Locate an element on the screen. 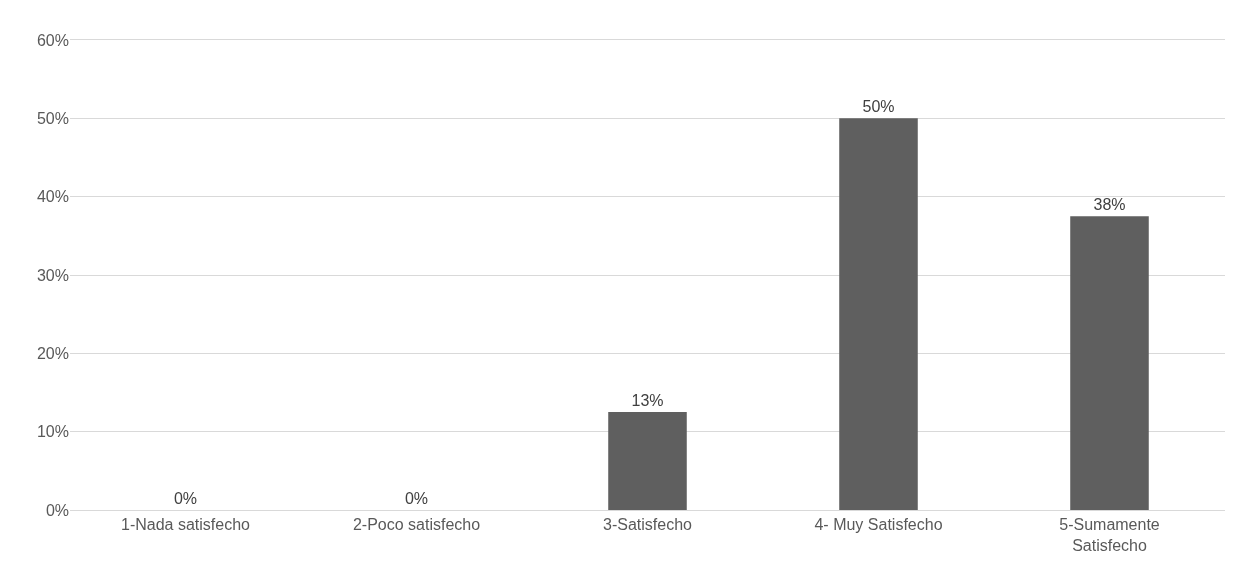 The width and height of the screenshot is (1245, 580). x-tick-label: 5-Sumamente Satisfecho is located at coordinates (1109, 535).